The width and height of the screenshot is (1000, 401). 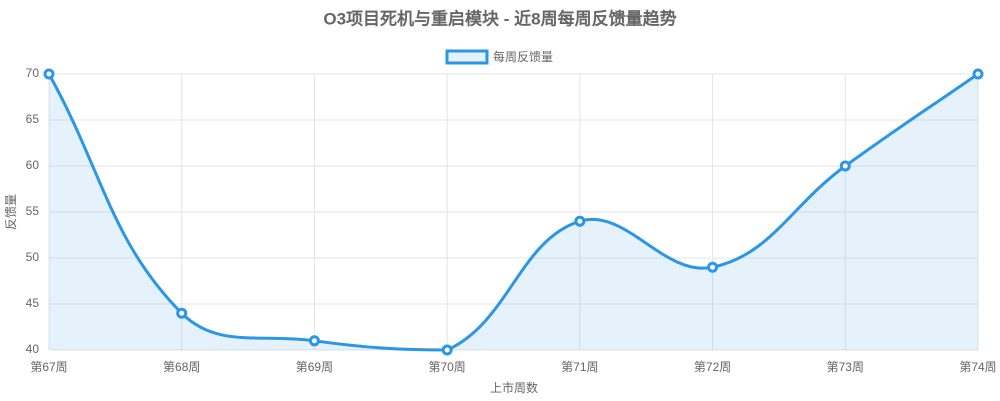 I want to click on x-tick-label: 第70周, so click(x=446, y=367).